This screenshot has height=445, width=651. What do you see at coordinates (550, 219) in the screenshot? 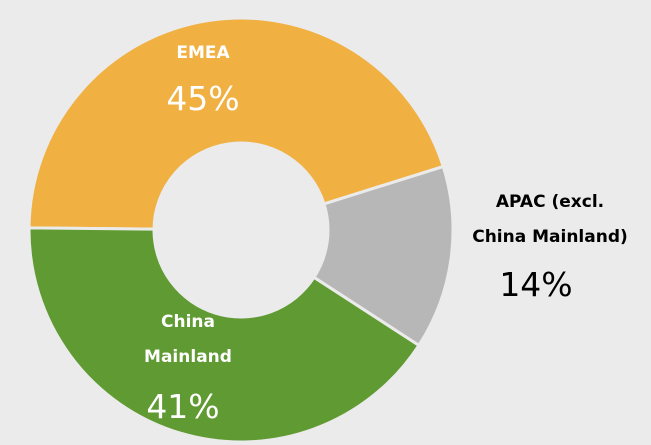
I see `segment-label: APAC (excl. China Mainland)` at bounding box center [550, 219].